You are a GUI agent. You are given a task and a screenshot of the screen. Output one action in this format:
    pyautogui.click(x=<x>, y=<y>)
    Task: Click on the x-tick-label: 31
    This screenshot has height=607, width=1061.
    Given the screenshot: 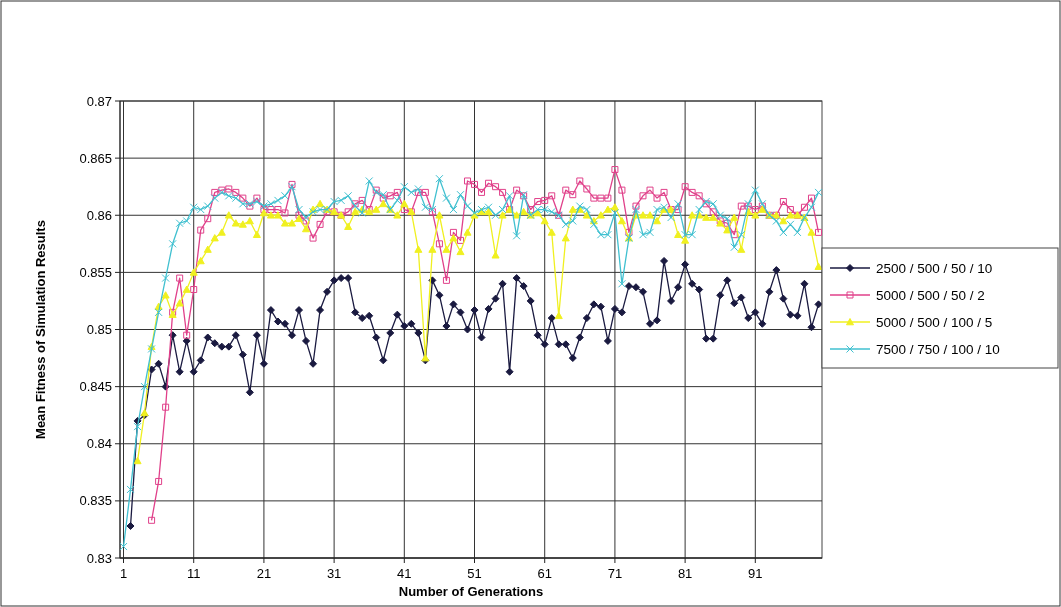 What is the action you would take?
    pyautogui.click(x=334, y=573)
    